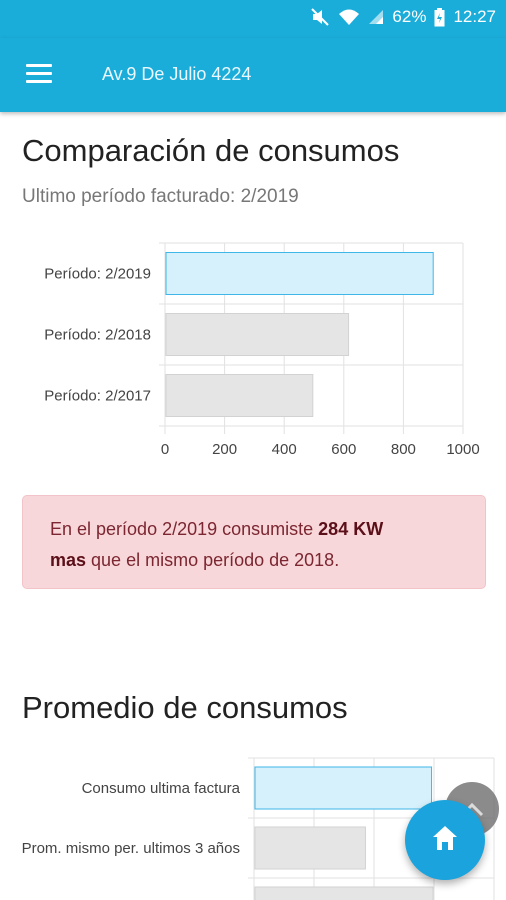 Image resolution: width=506 pixels, height=900 pixels. I want to click on status-icons: 62% 12:27, so click(403, 17).